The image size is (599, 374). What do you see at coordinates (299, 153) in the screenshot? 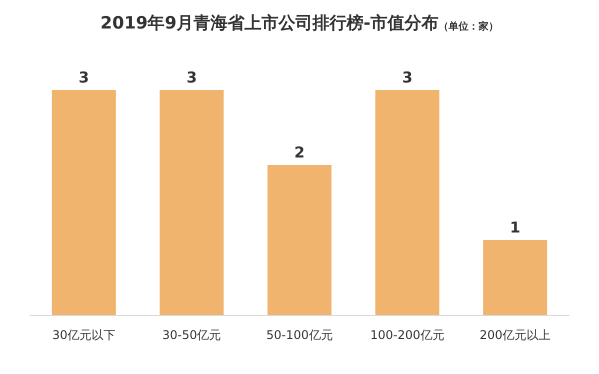
I see `data-label: 2` at bounding box center [299, 153].